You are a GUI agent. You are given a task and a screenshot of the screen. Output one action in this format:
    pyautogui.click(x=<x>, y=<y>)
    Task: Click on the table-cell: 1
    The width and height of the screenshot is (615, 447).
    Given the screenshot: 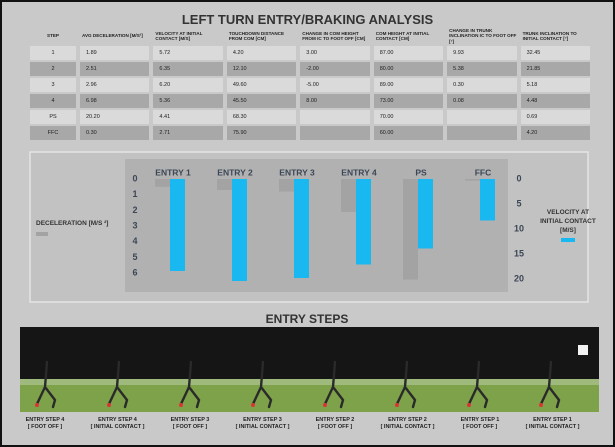 What is the action you would take?
    pyautogui.click(x=53, y=53)
    